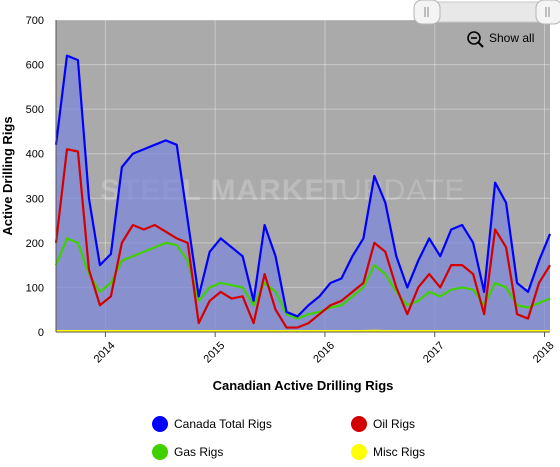 This screenshot has height=467, width=560. What do you see at coordinates (434, 353) in the screenshot?
I see `x-tick-label: 2017` at bounding box center [434, 353].